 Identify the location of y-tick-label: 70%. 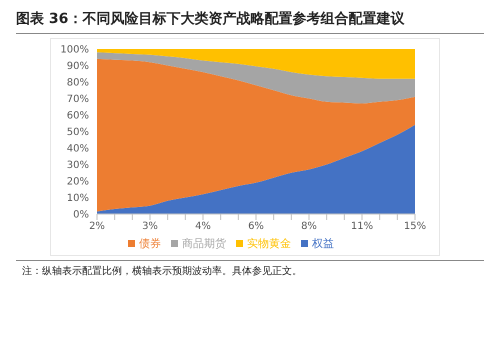
(77, 100).